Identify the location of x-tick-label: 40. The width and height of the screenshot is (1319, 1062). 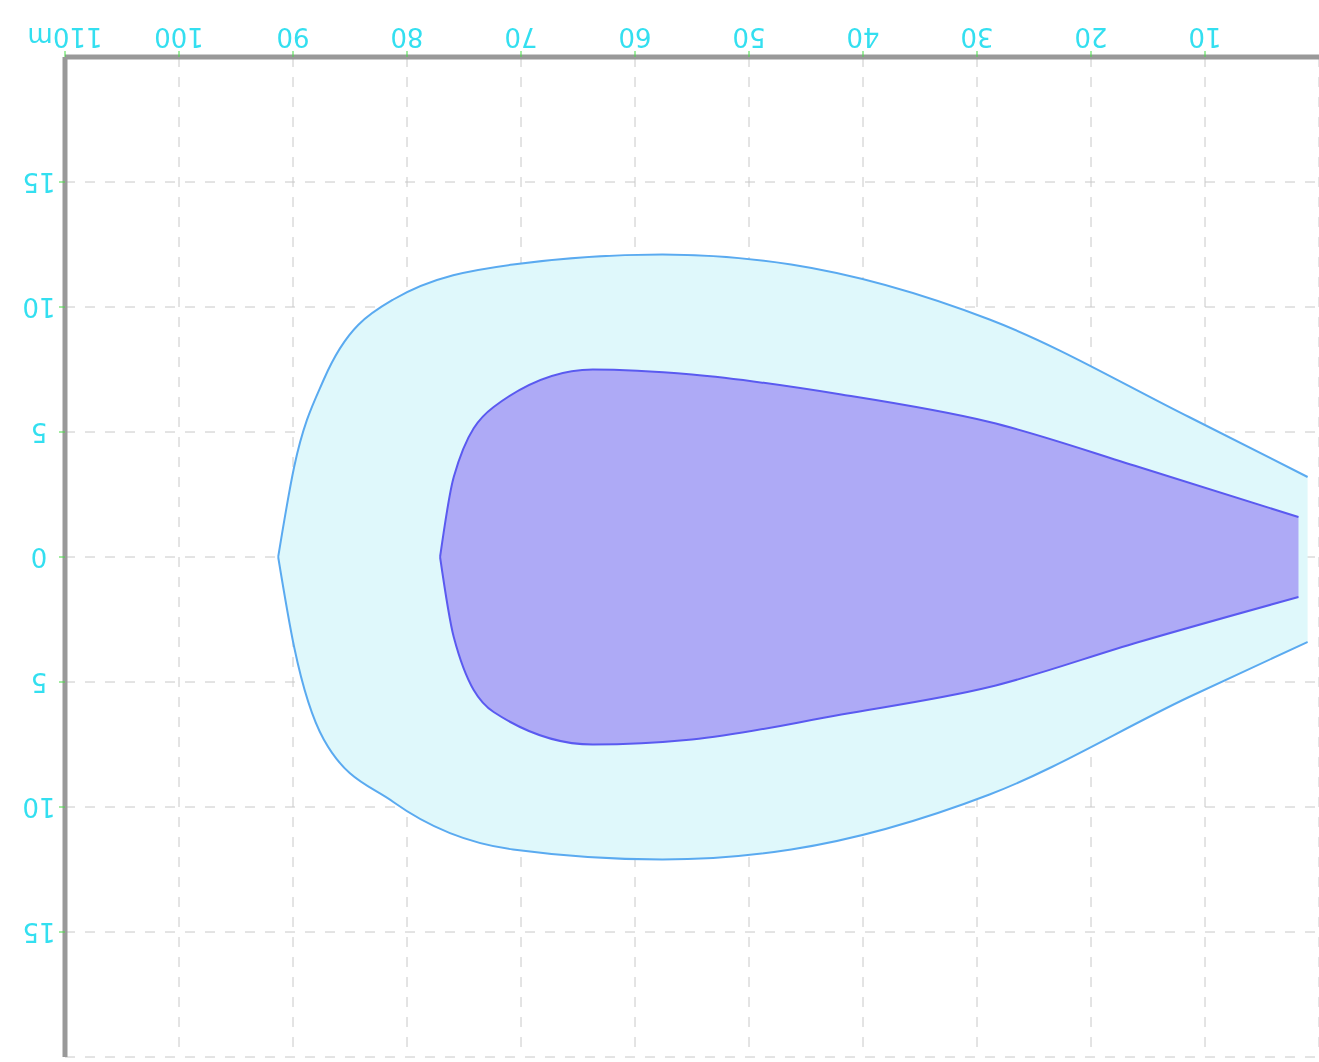
(863, 37).